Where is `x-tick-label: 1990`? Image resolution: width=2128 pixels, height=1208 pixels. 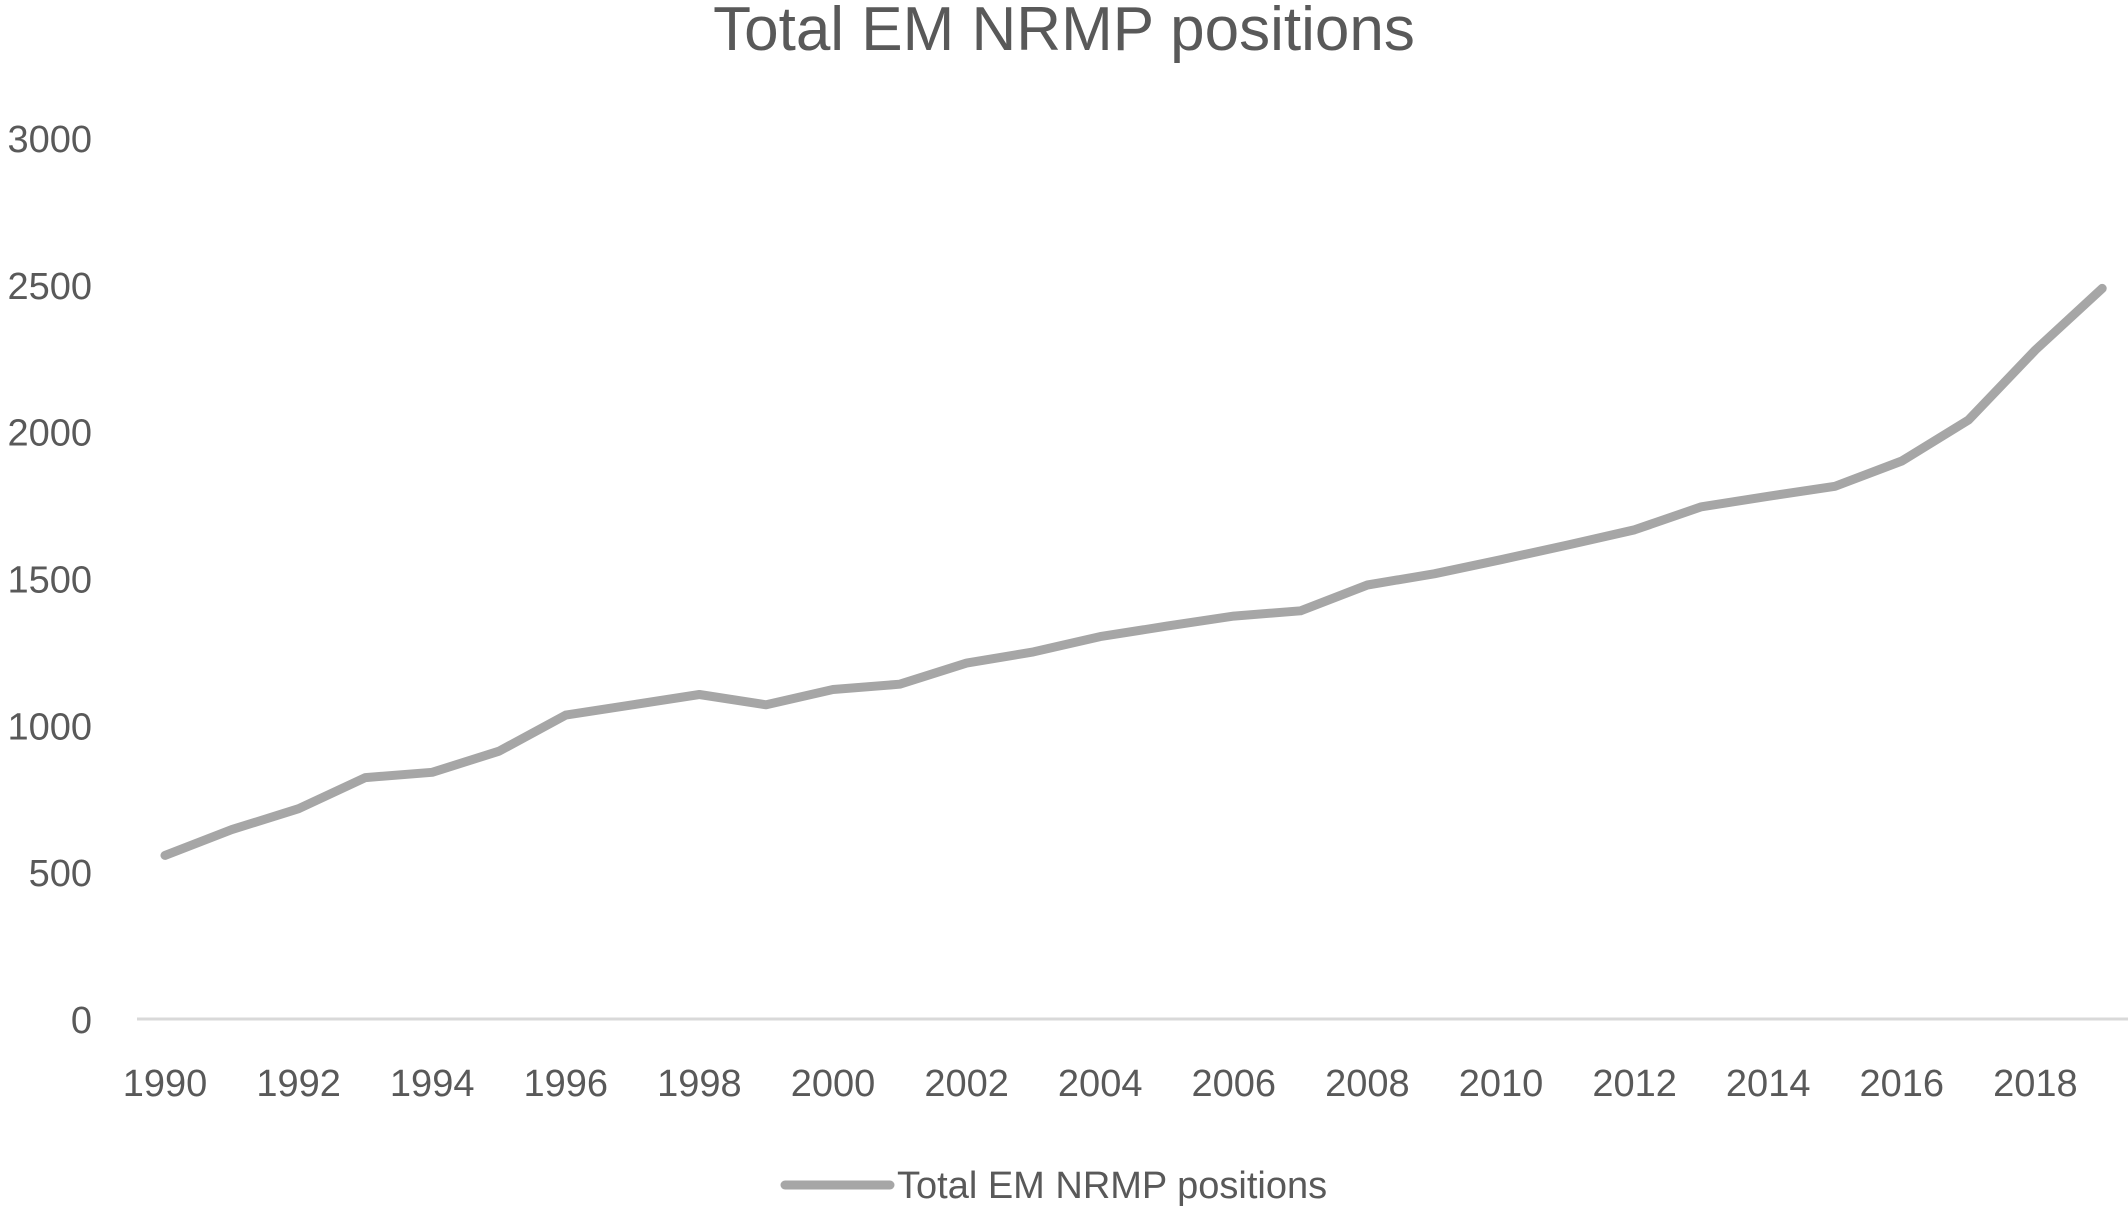 x-tick-label: 1990 is located at coordinates (165, 1084).